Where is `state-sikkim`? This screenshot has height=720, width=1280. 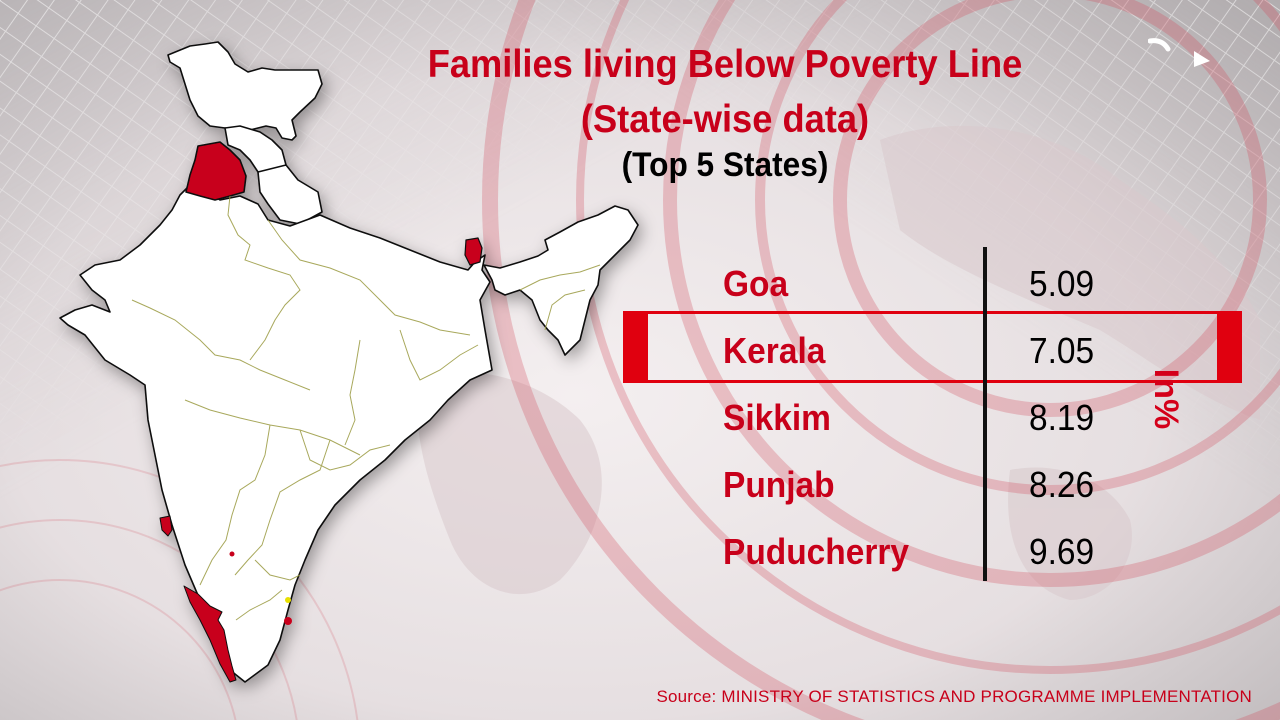 state-sikkim is located at coordinates (473, 251).